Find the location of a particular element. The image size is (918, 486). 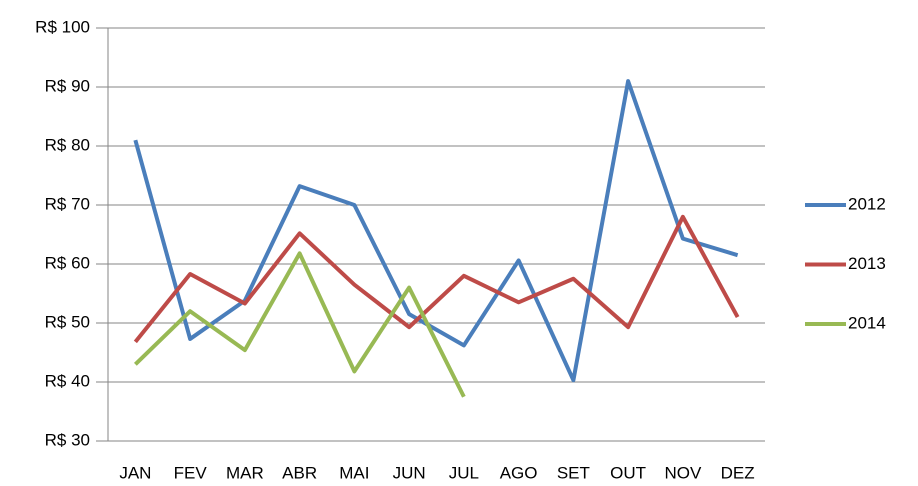

legend-label: 2012 is located at coordinates (867, 203).